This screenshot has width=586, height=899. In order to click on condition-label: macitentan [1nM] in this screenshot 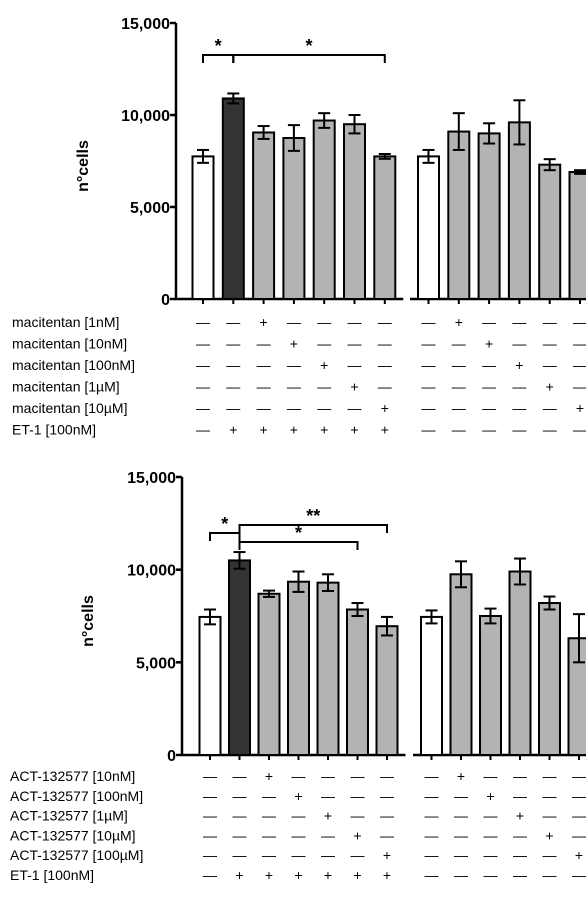, I will do `click(65, 322)`.